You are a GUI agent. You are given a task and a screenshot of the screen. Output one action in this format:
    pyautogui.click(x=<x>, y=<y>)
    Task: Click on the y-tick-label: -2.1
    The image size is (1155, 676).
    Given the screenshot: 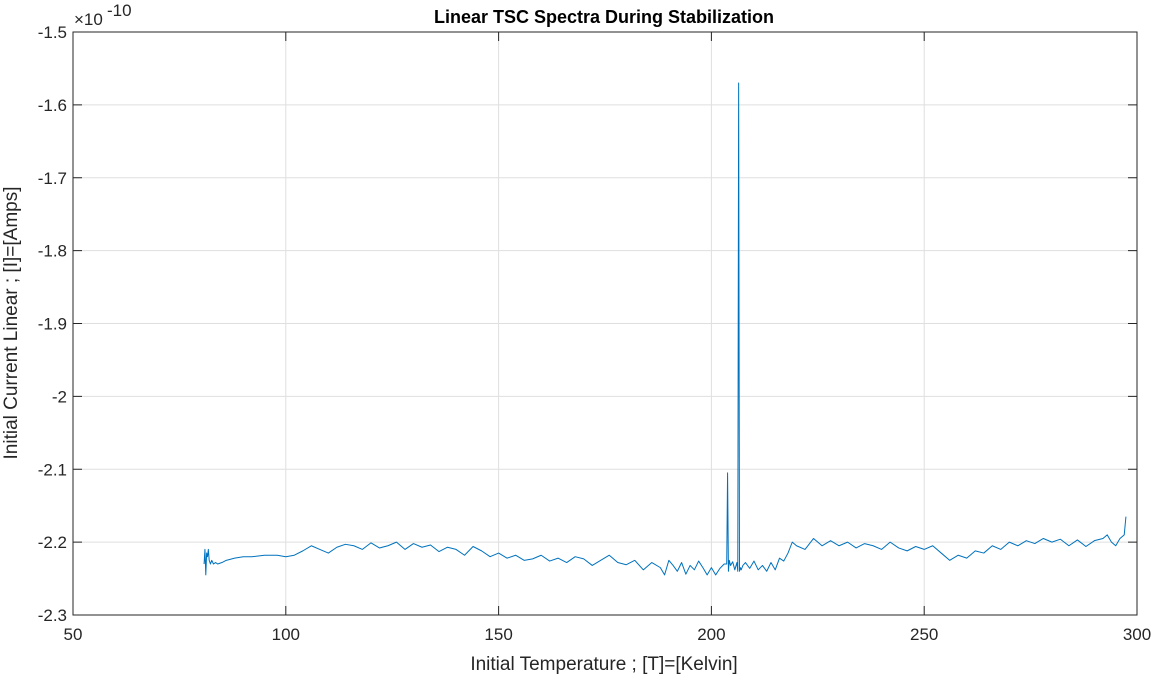 What is the action you would take?
    pyautogui.click(x=52, y=469)
    